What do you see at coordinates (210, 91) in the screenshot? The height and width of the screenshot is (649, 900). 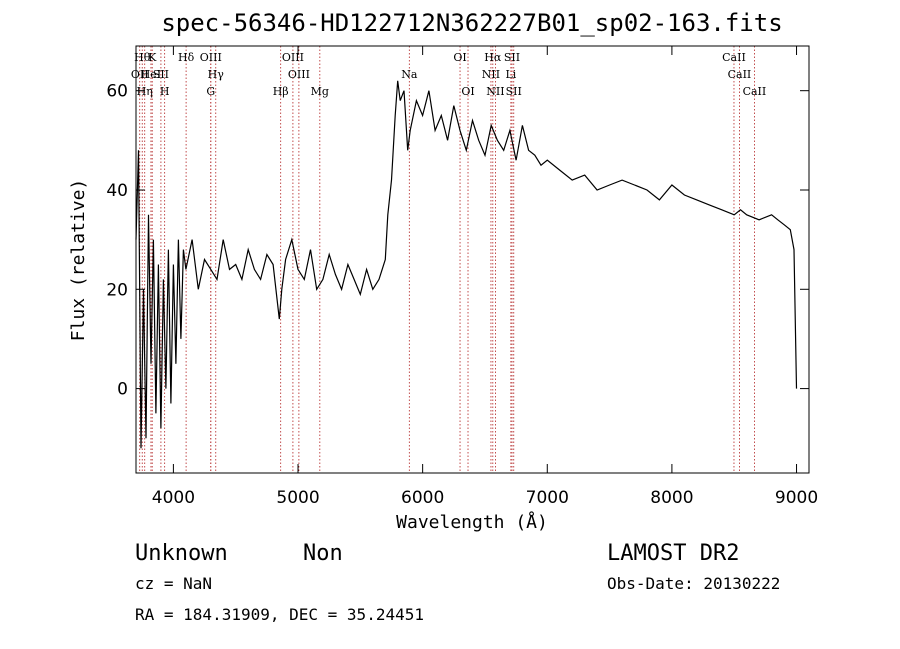 I see `line-label: G` at bounding box center [210, 91].